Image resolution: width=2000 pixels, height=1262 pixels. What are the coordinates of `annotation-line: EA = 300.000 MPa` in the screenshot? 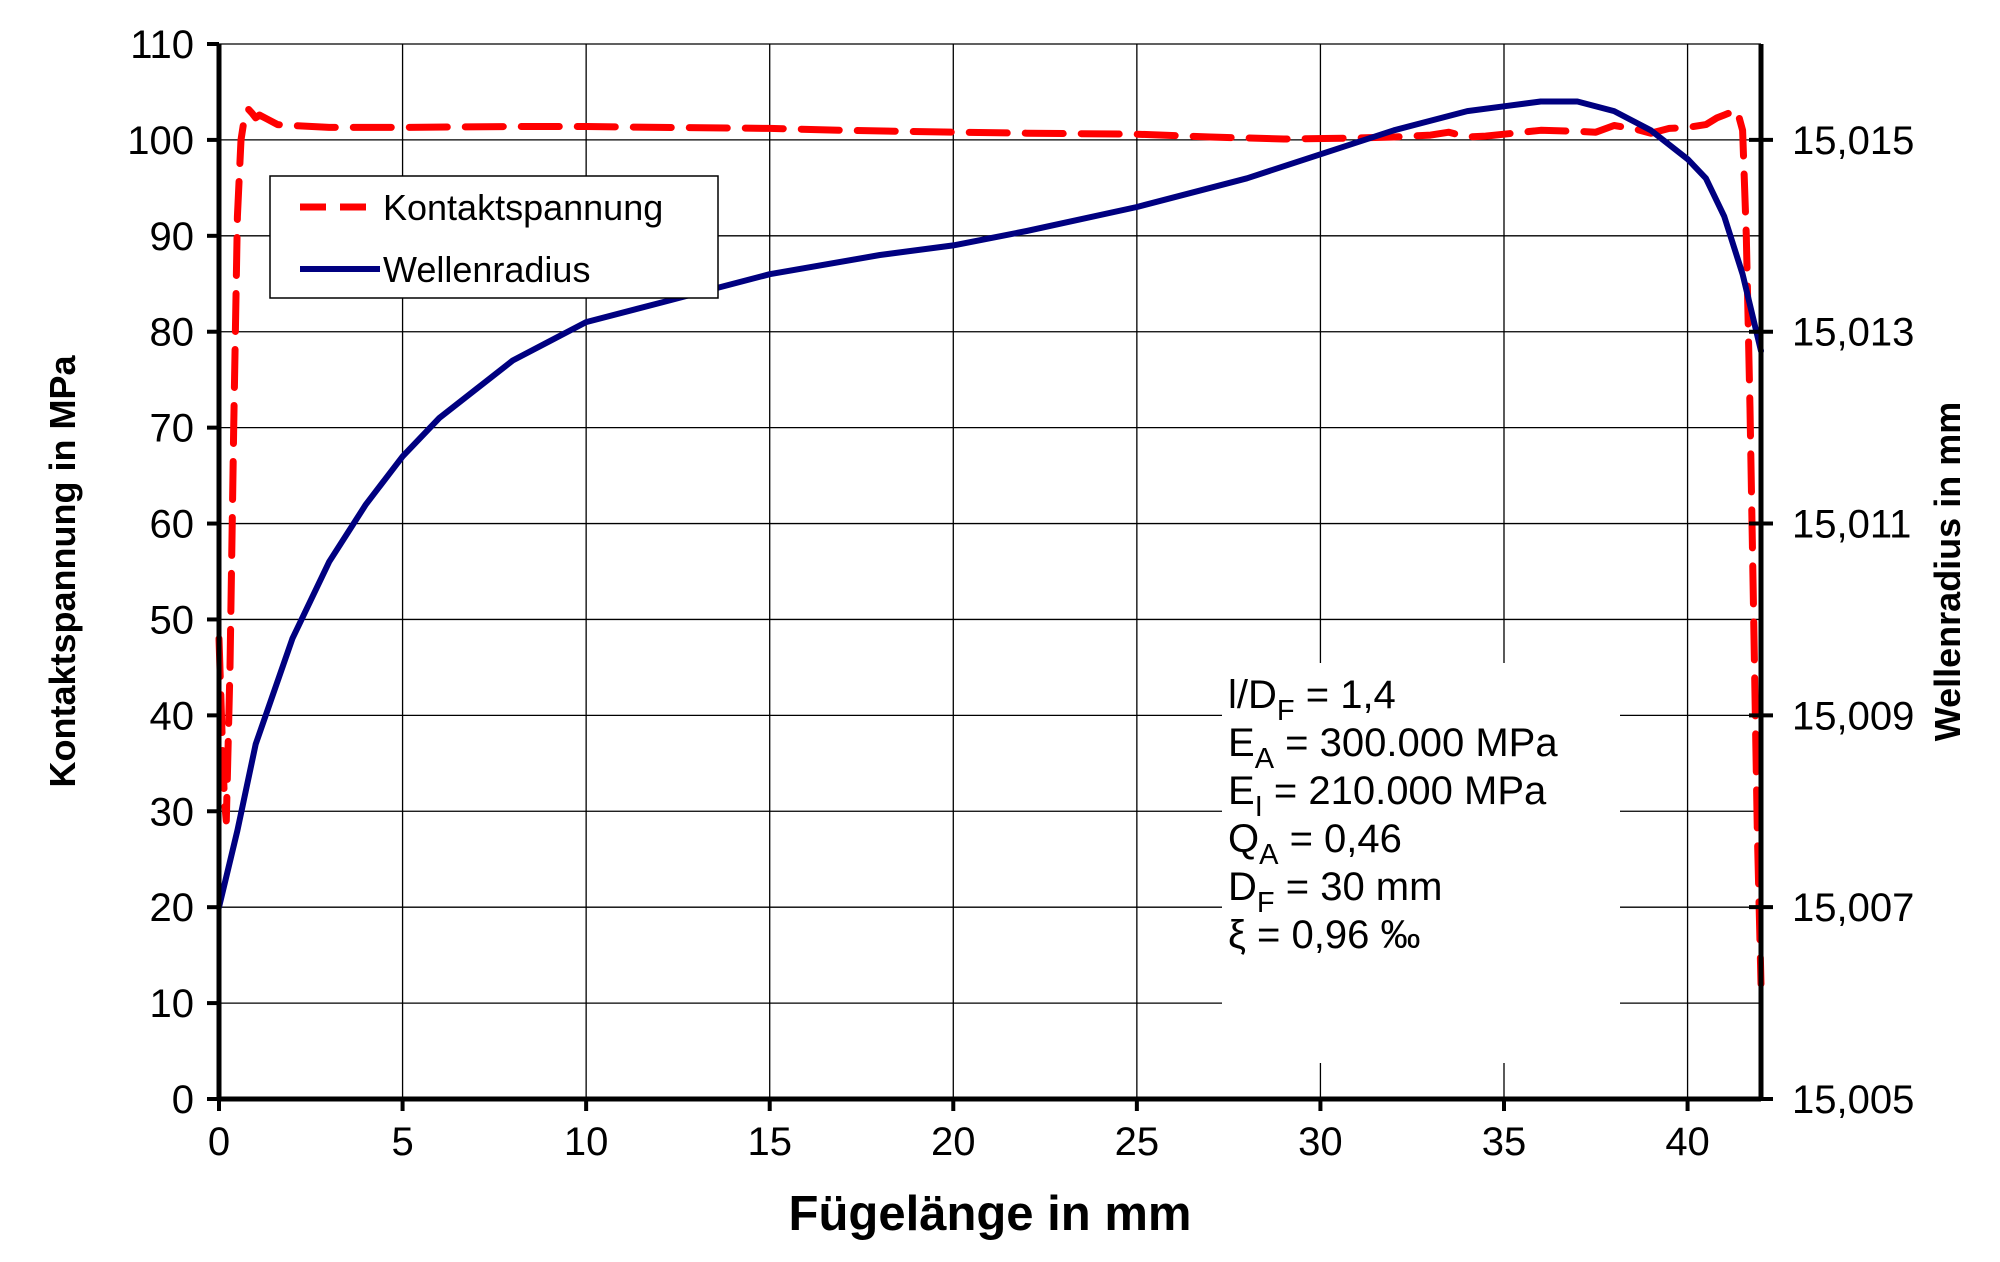 It's located at (1393, 748).